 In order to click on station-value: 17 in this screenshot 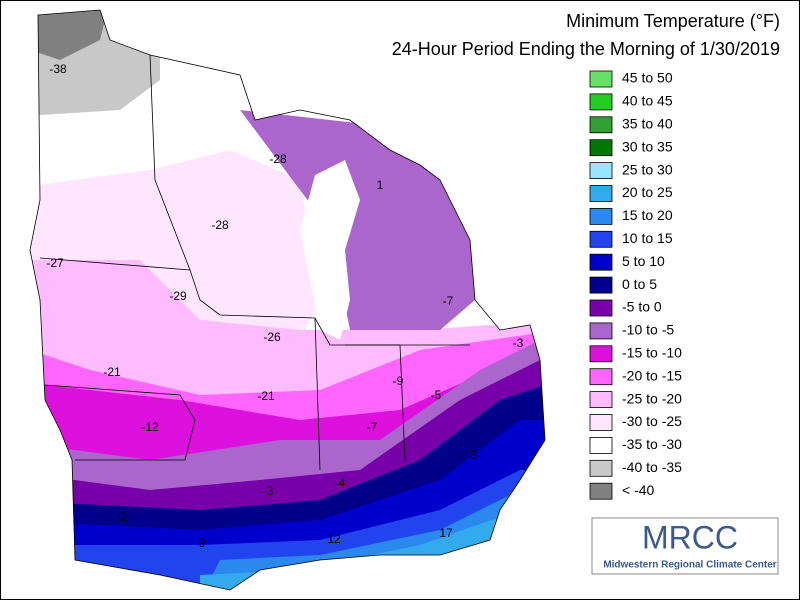, I will do `click(446, 533)`.